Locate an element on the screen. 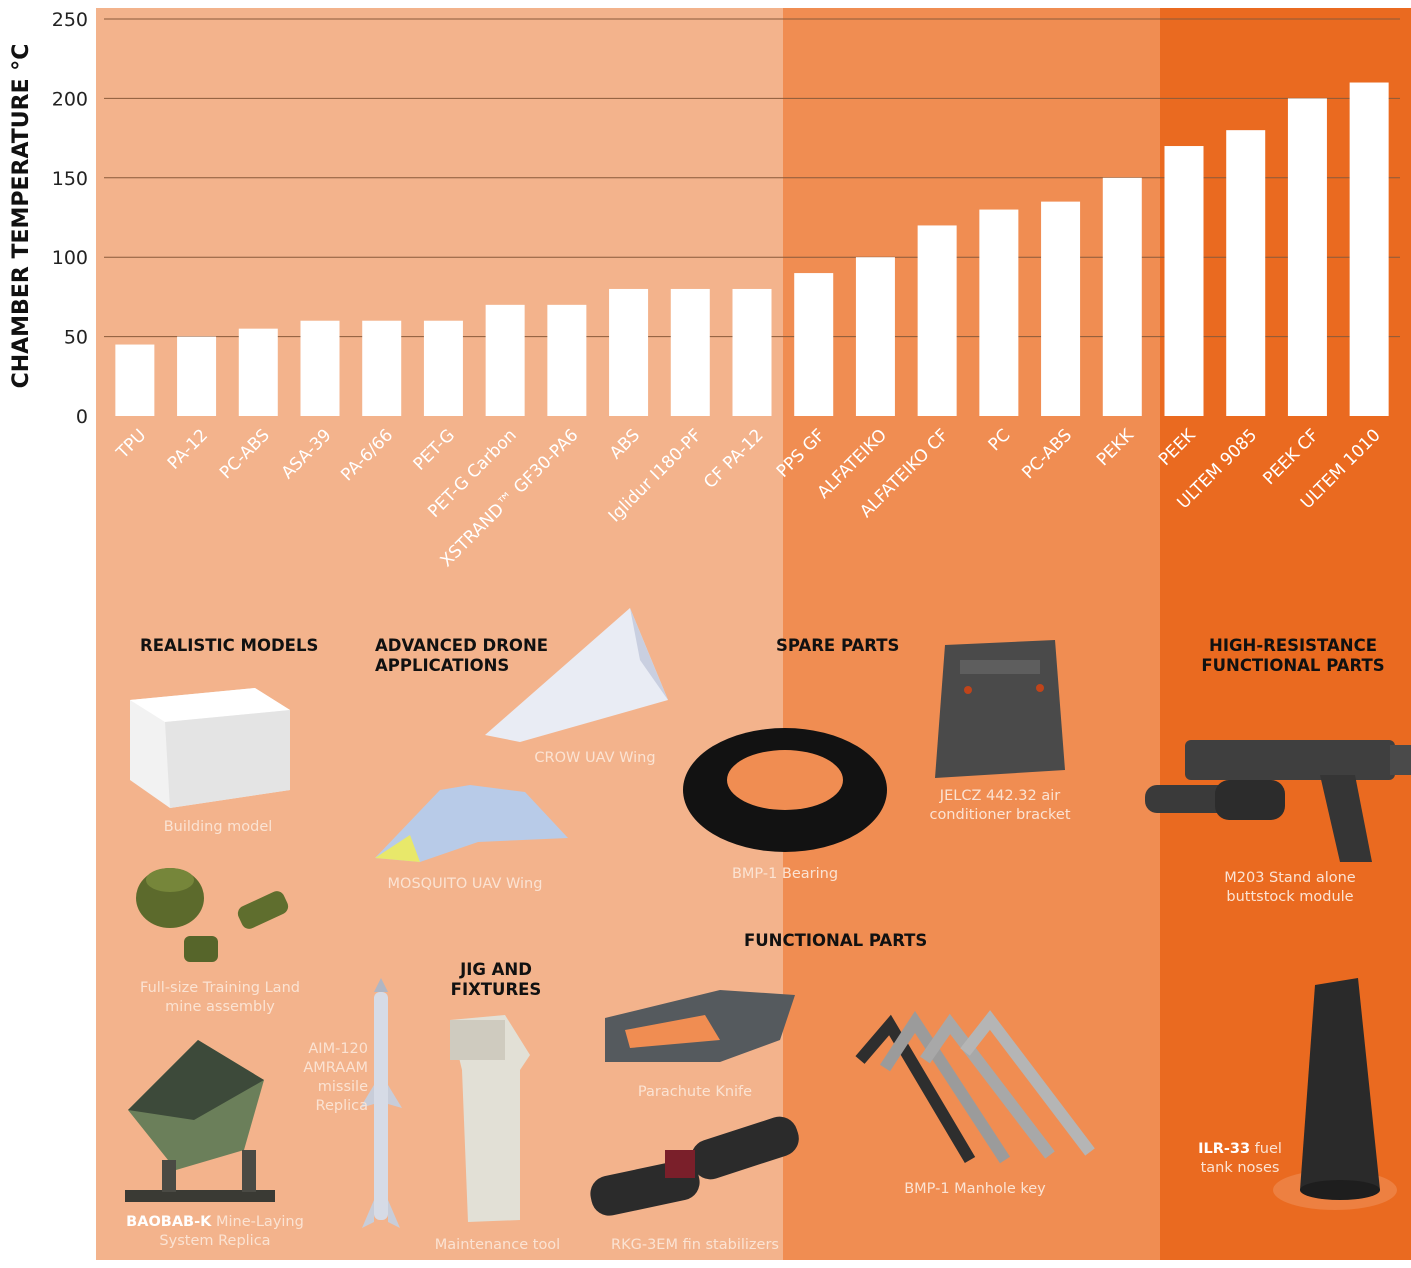 Image resolution: width=1411 pixels, height=1268 pixels. parachute-knife-image is located at coordinates (700, 1026).